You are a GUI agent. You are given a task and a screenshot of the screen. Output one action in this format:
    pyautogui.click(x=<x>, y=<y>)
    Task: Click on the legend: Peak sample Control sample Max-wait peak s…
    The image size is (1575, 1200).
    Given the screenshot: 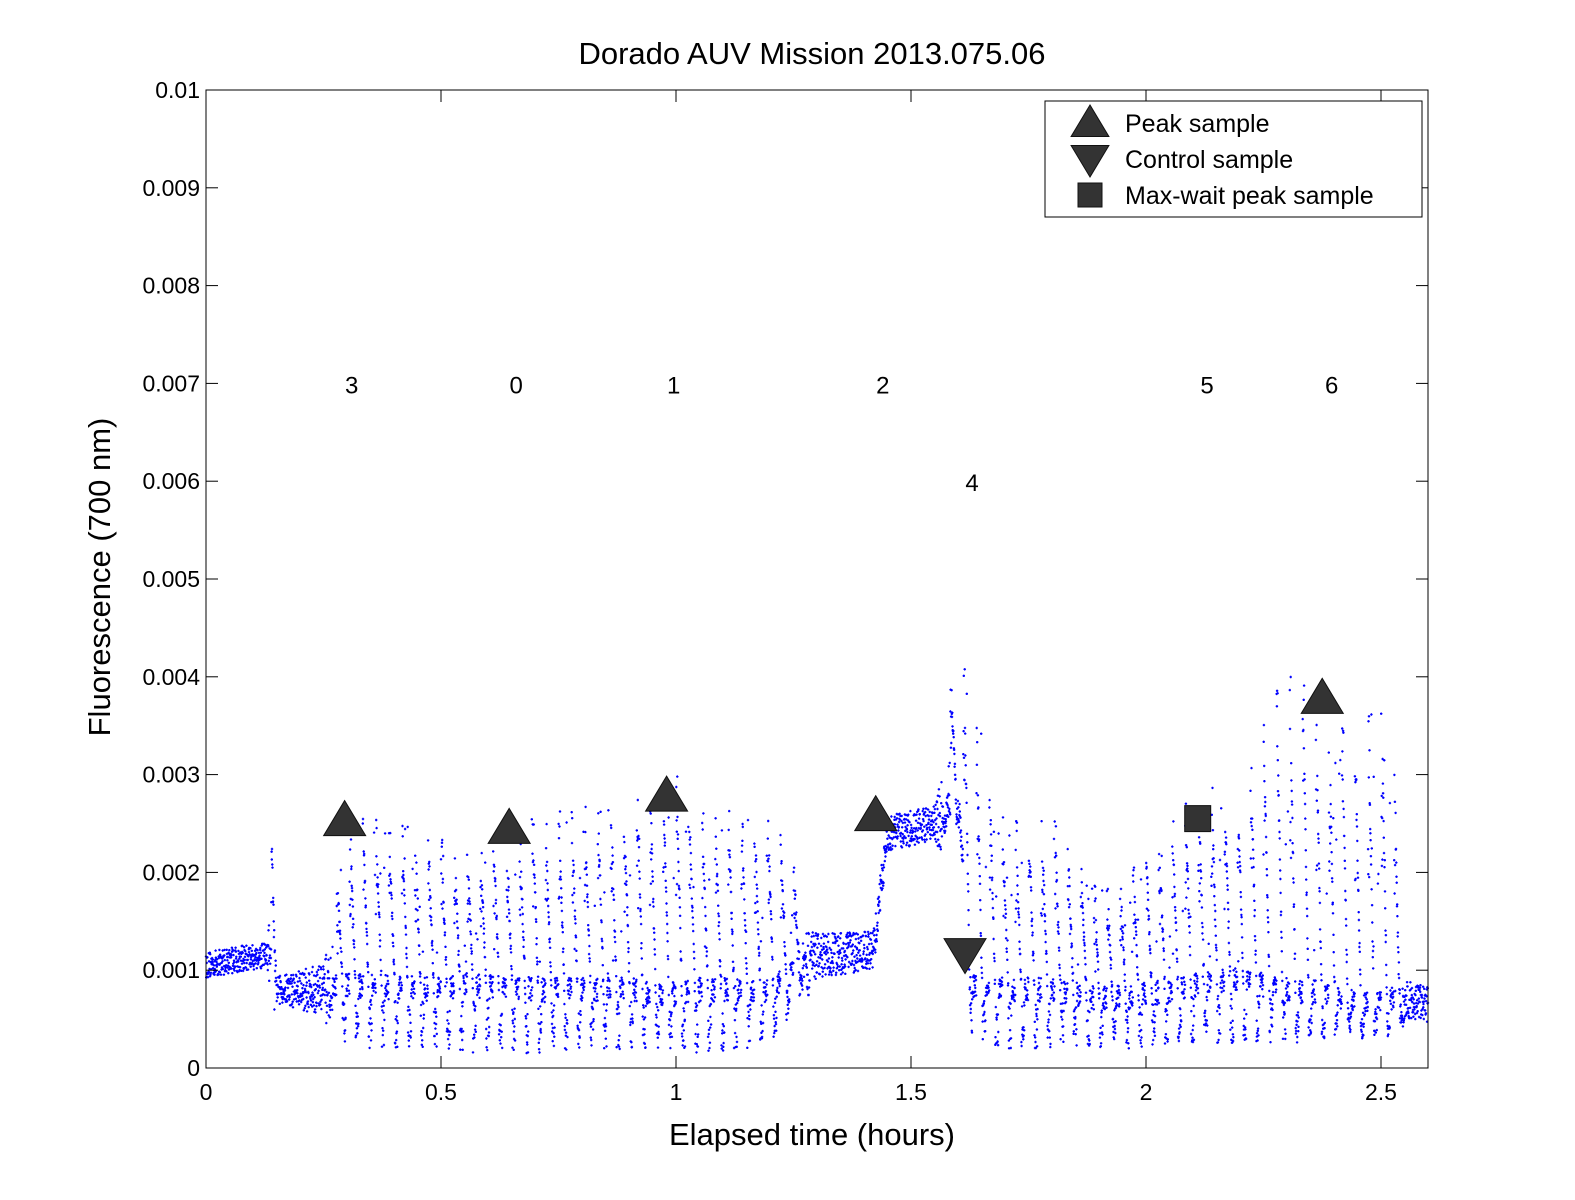 What is the action you would take?
    pyautogui.click(x=1233, y=159)
    